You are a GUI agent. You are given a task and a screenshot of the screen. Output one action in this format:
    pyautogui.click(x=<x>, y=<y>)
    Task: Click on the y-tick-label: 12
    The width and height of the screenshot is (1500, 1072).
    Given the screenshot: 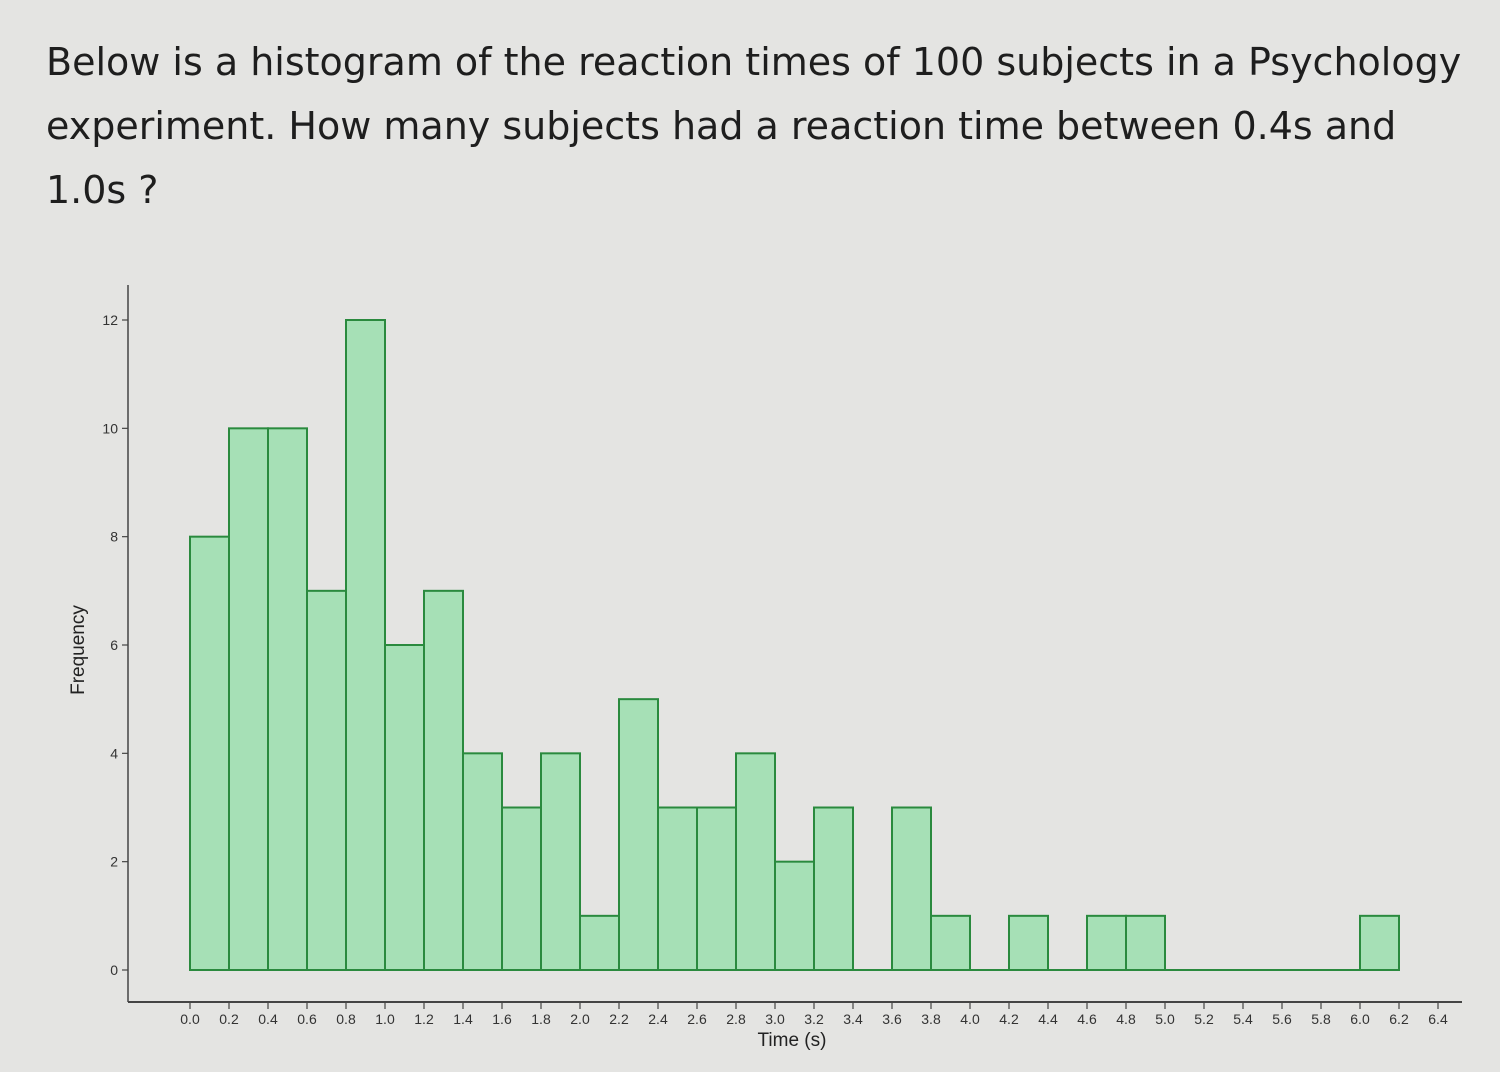 What is the action you would take?
    pyautogui.click(x=110, y=320)
    